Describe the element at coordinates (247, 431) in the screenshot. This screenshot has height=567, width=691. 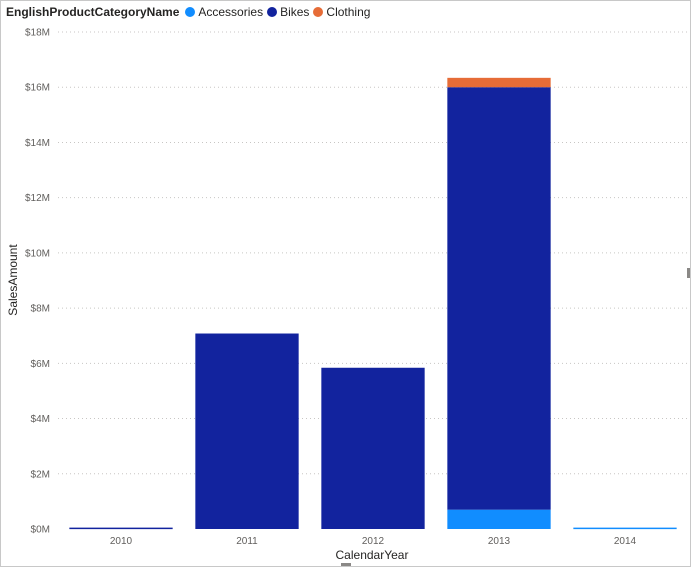
I see `bar-bikes-2011` at that location.